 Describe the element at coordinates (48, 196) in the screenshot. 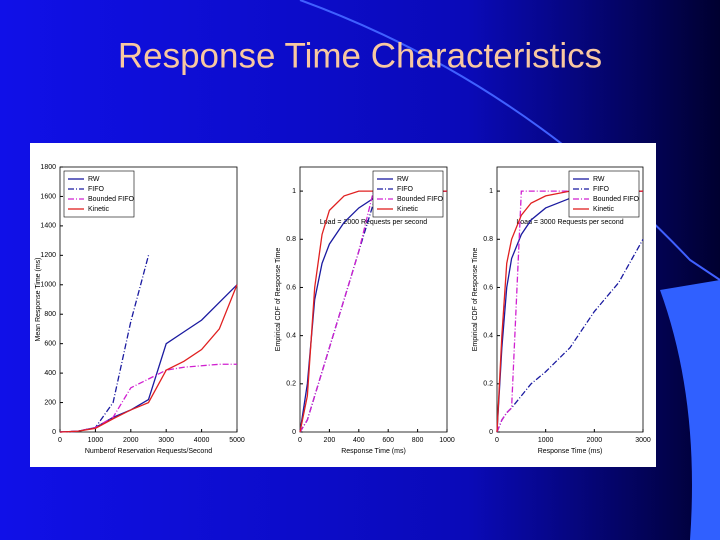

I see `y-tick-label: 1600` at that location.